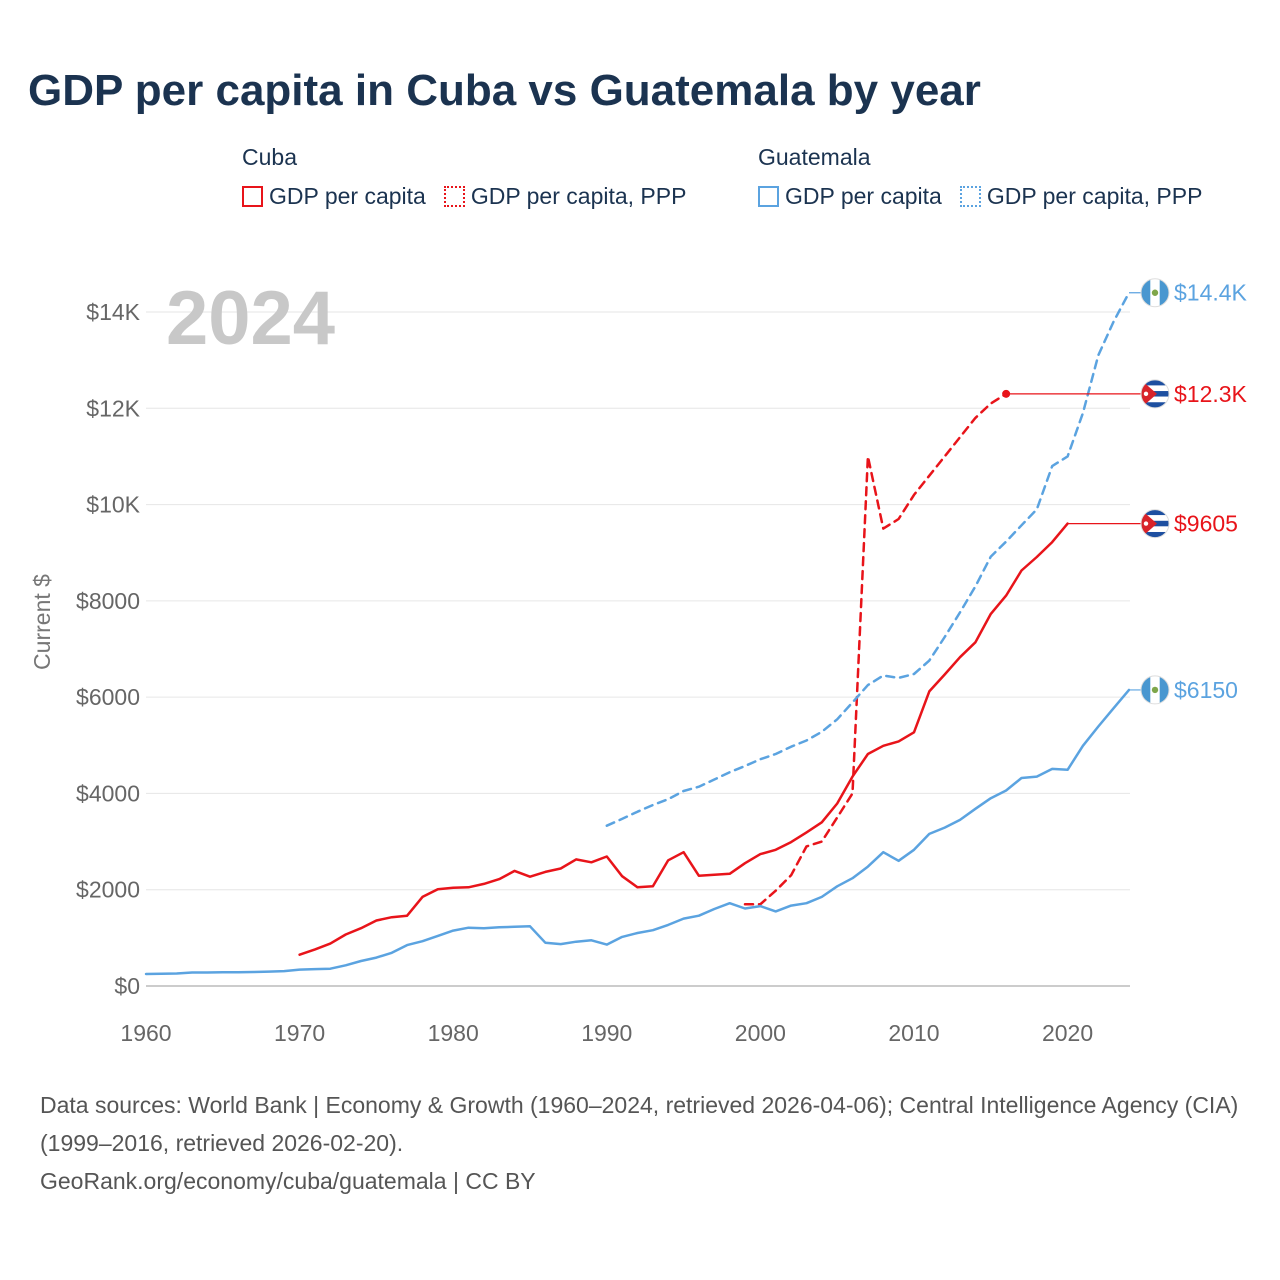 This screenshot has height=1280, width=1280. Describe the element at coordinates (250, 318) in the screenshot. I see `year-watermark: 2024` at that location.